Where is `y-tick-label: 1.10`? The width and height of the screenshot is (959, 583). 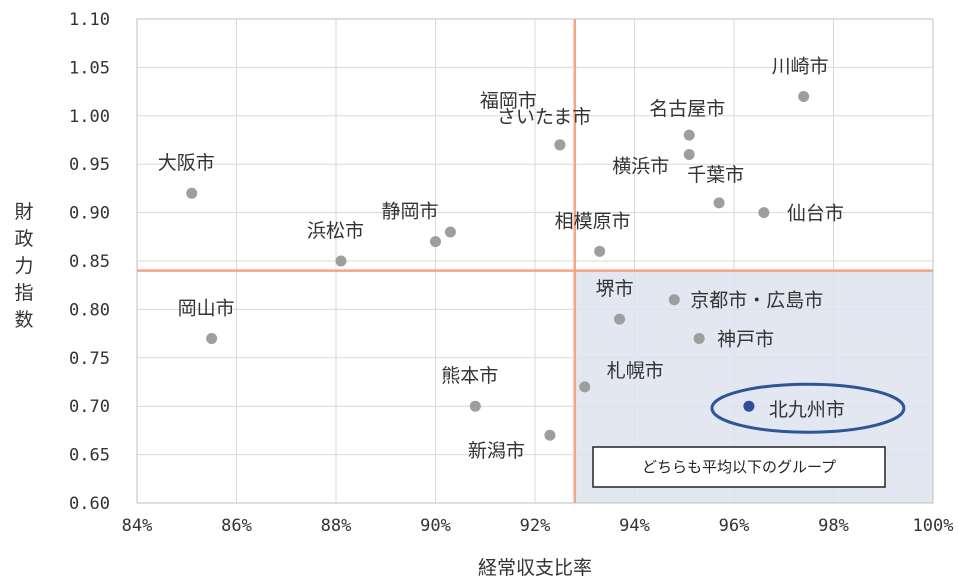 y-tick-label: 1.10 is located at coordinates (89, 20).